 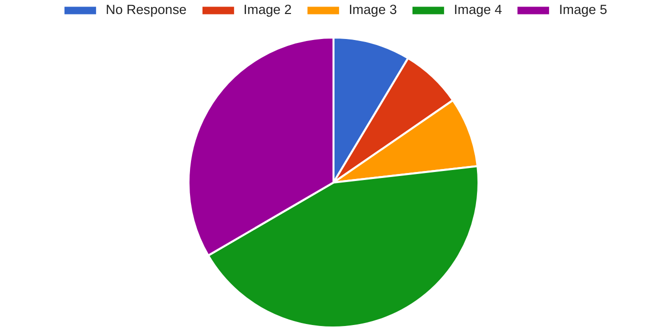 What do you see at coordinates (372, 9) in the screenshot?
I see `legend-label: Image 3` at bounding box center [372, 9].